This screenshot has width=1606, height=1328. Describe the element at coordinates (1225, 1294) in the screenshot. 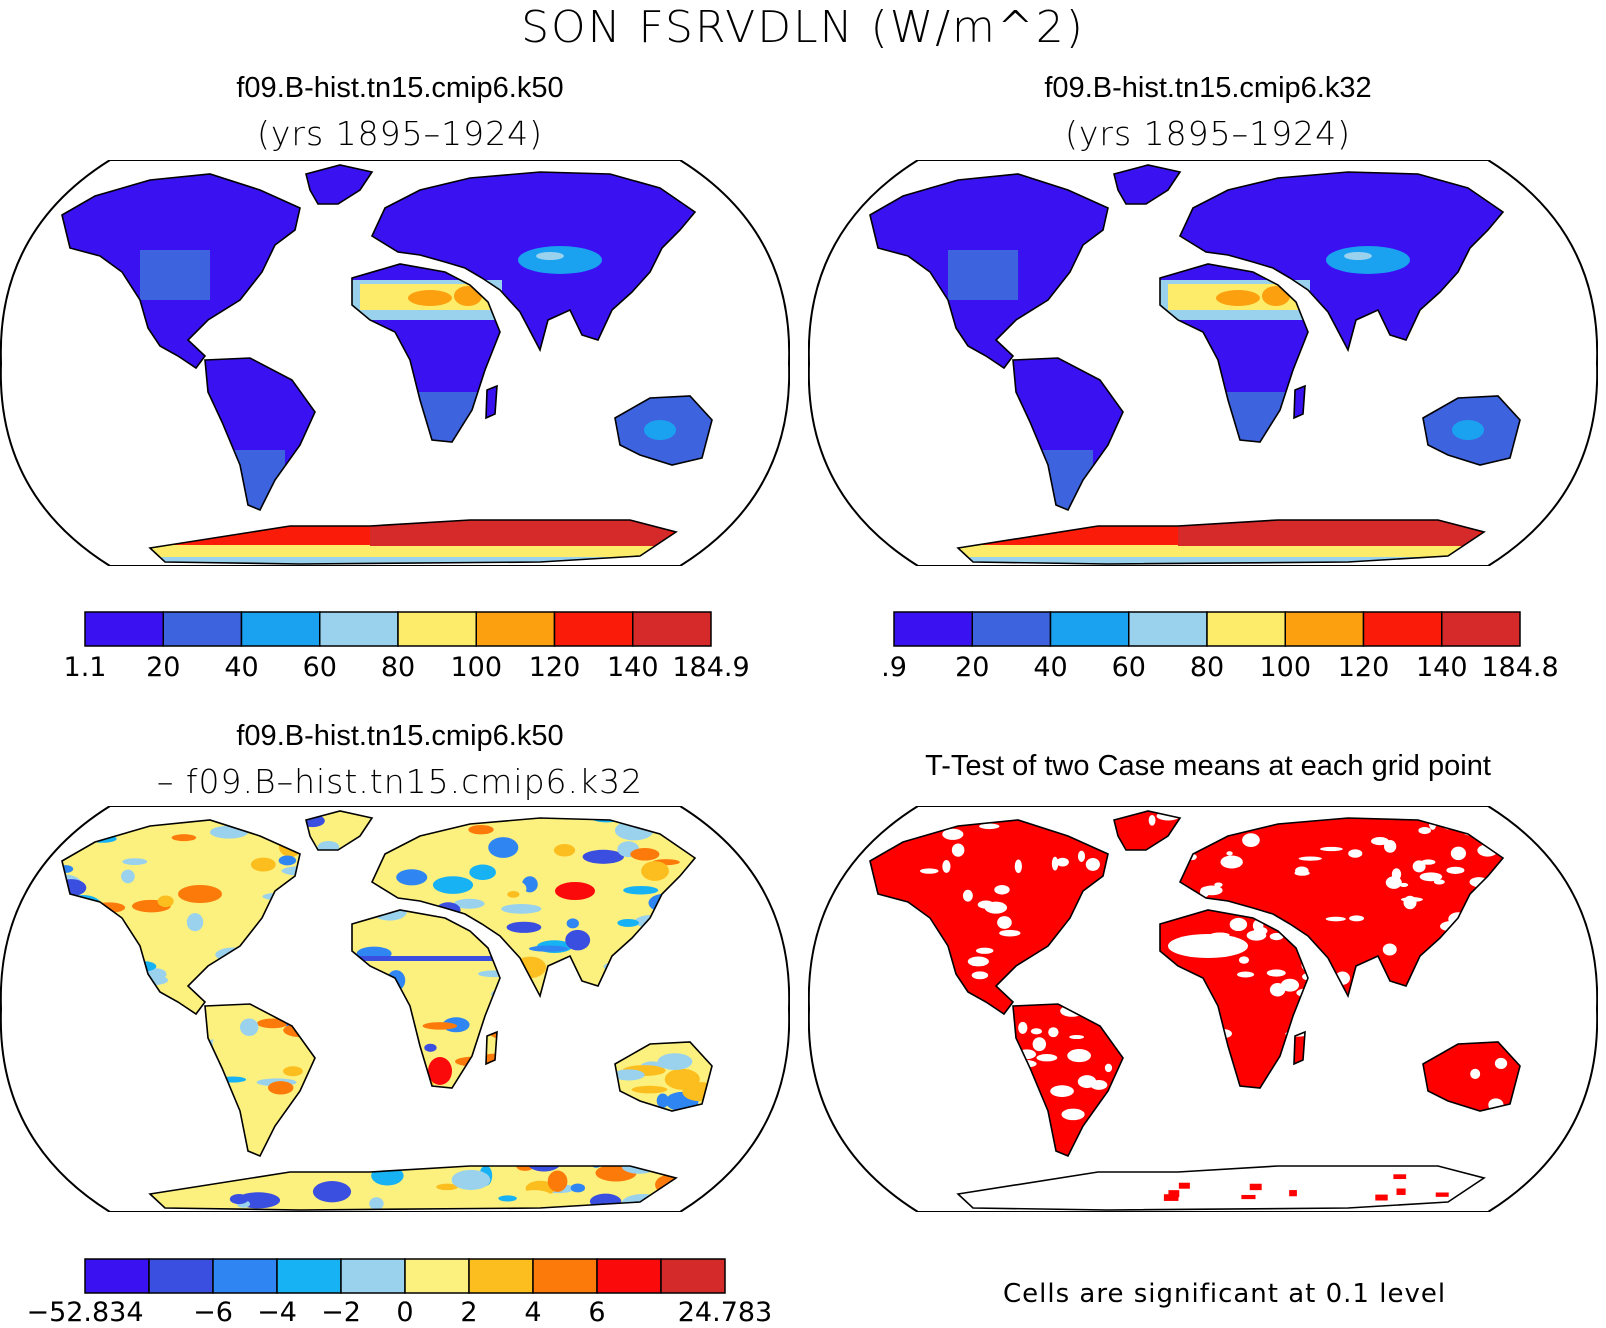

I see `significance-note: Cells are significant at 0.1 level` at that location.